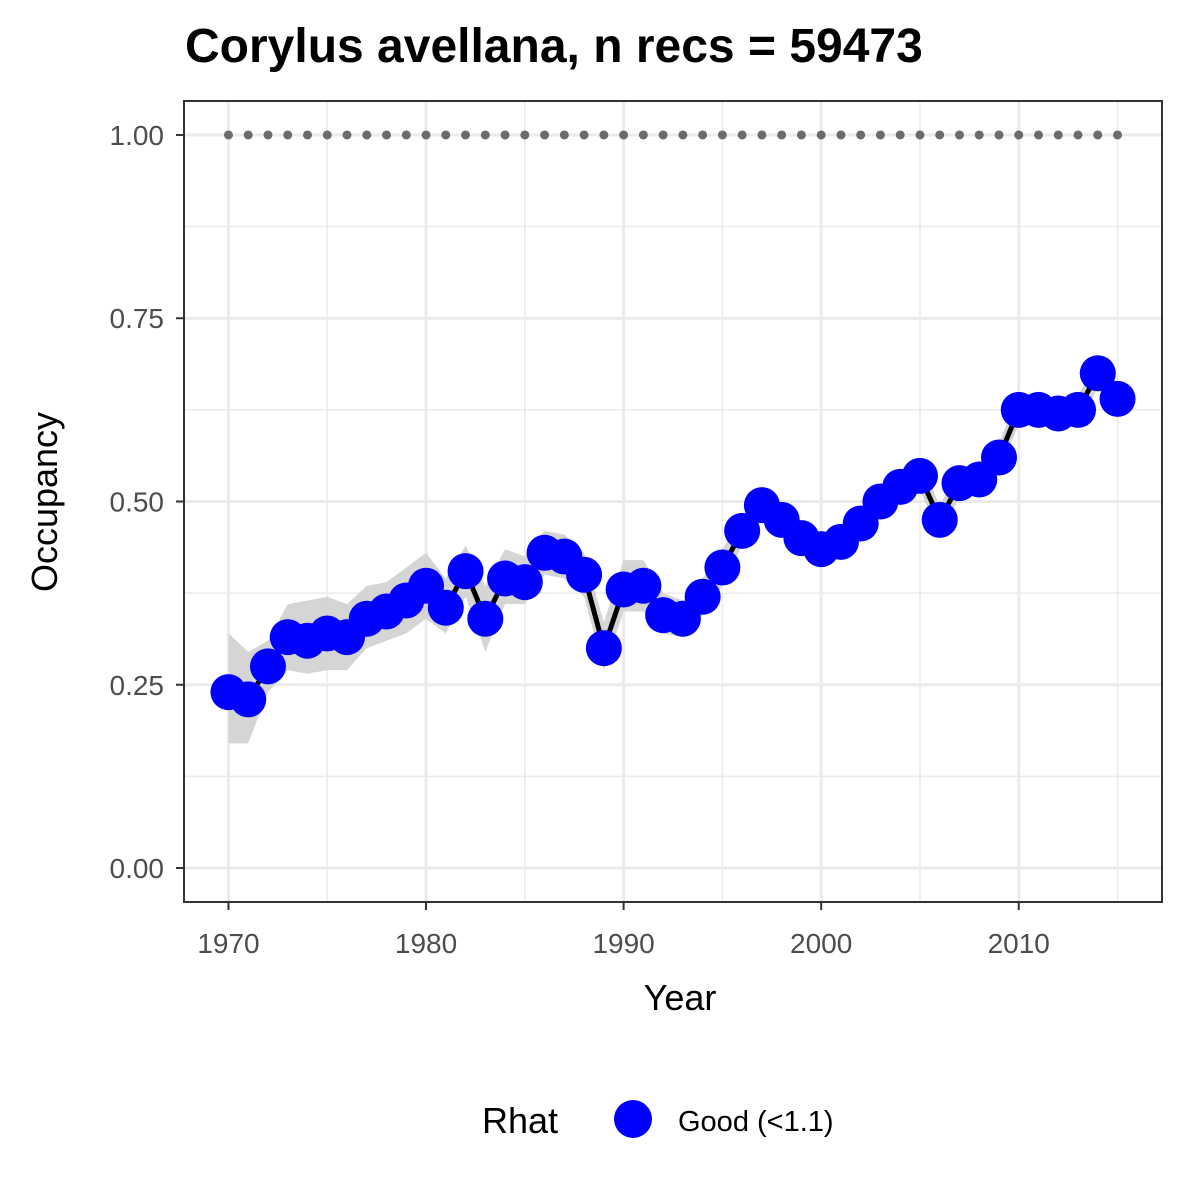 Image resolution: width=1200 pixels, height=1200 pixels. Describe the element at coordinates (554, 46) in the screenshot. I see `chart-title: Corylus avellana, n recs = 59473` at that location.